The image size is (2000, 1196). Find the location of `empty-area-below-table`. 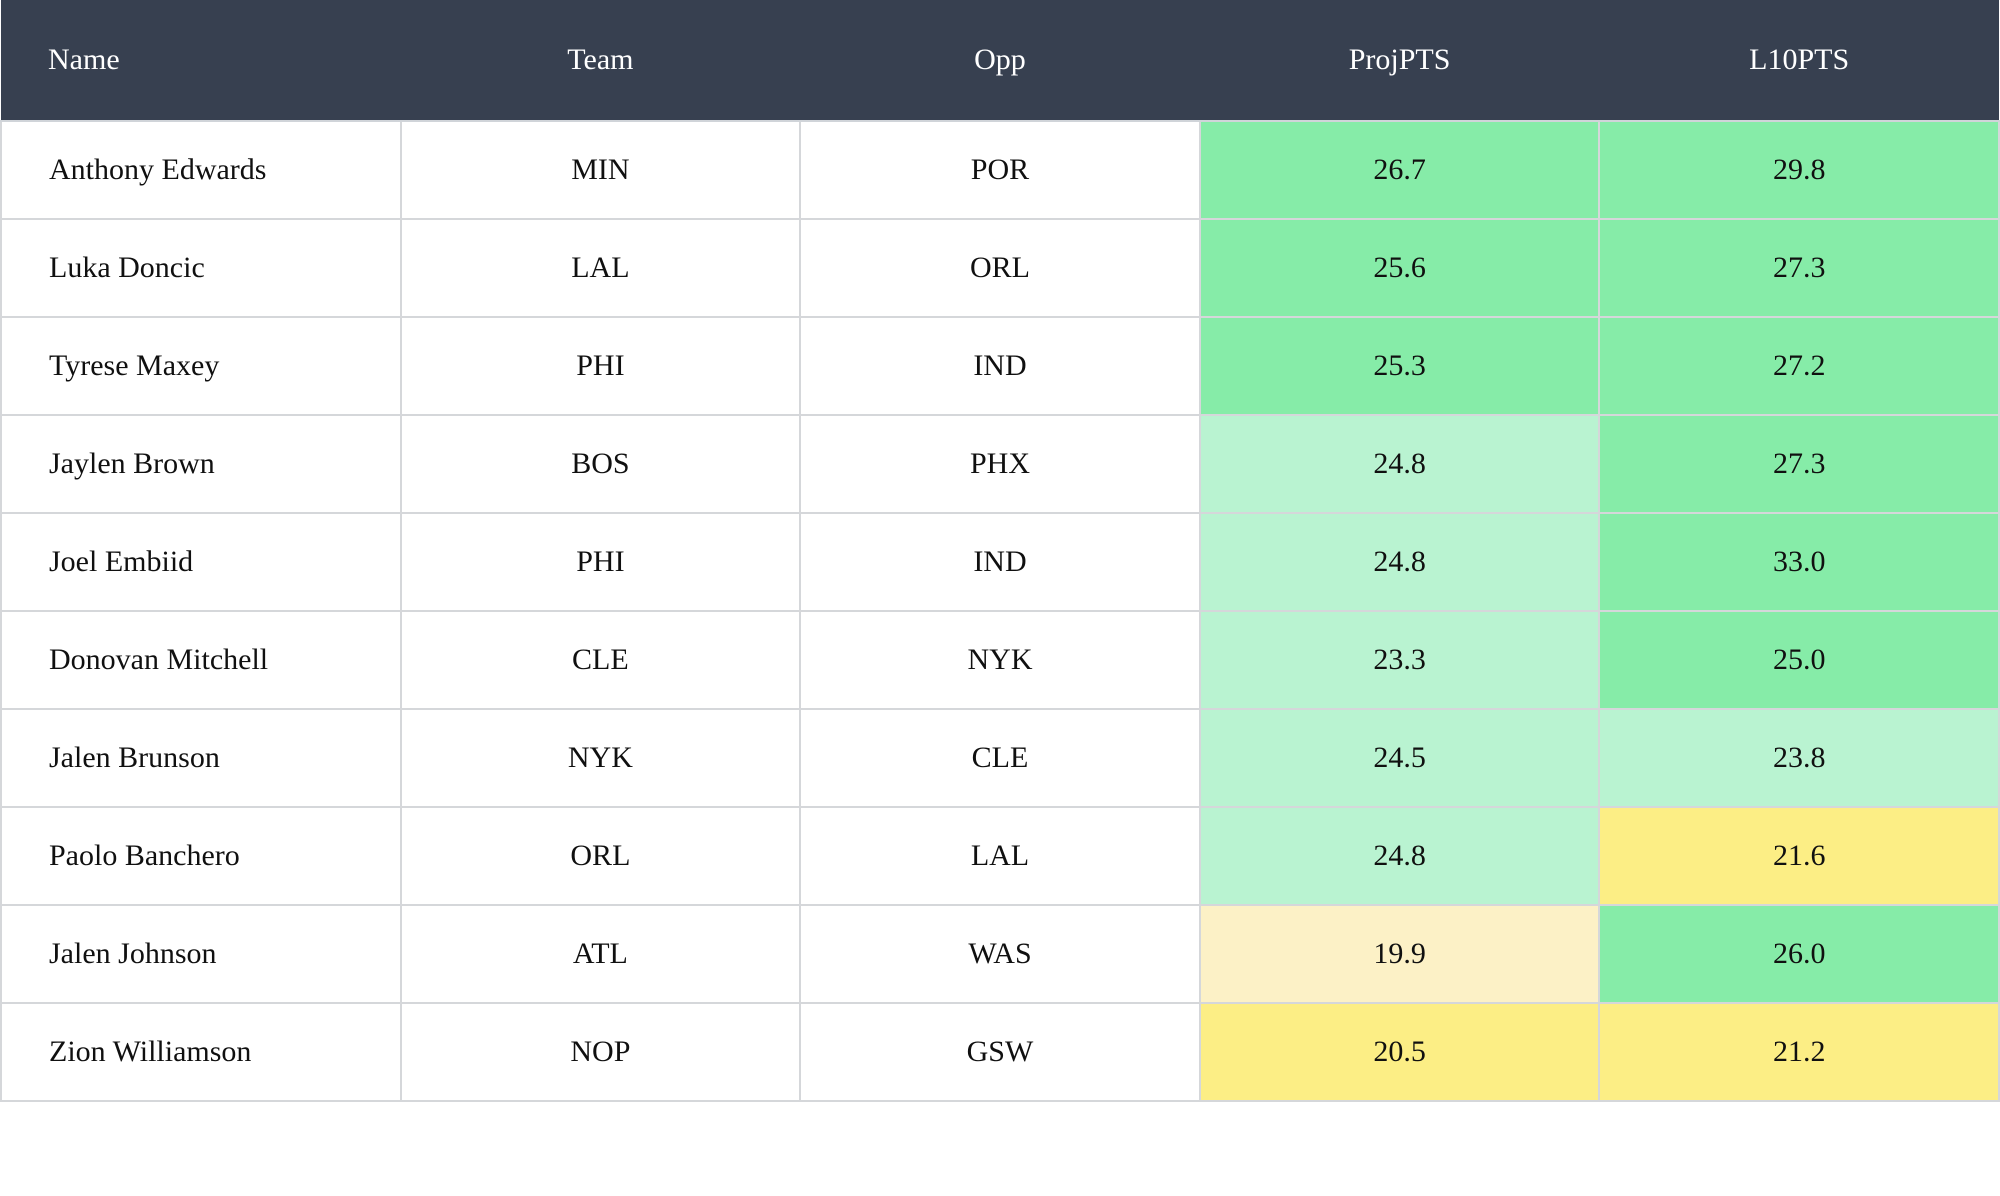

empty-area-below-table is located at coordinates (1000, 1149).